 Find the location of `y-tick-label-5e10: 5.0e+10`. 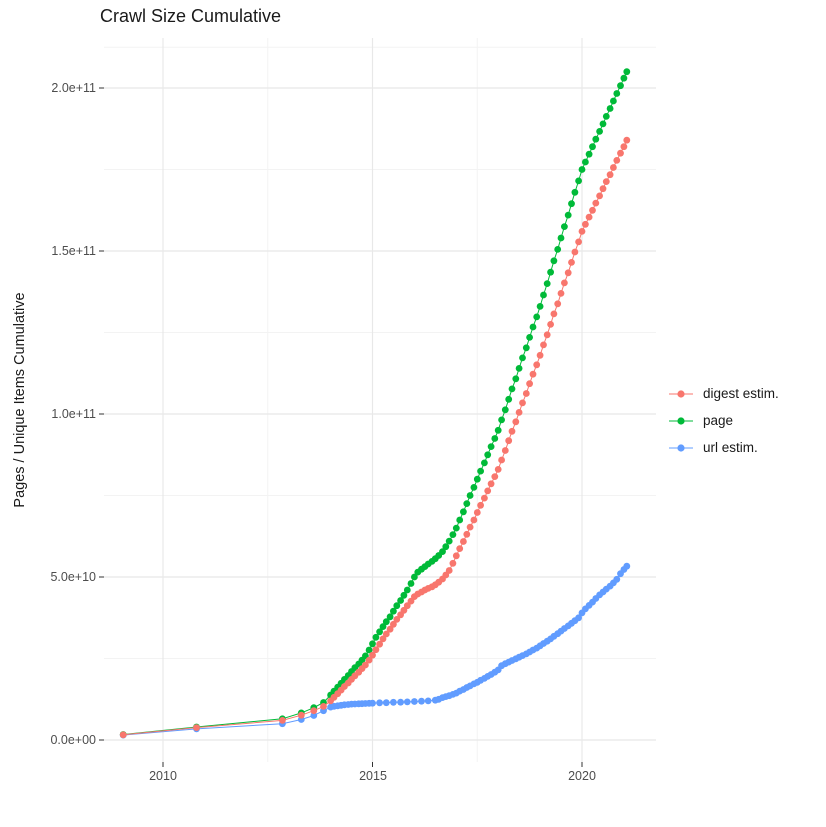

y-tick-label-5e10: 5.0e+10 is located at coordinates (73, 577).